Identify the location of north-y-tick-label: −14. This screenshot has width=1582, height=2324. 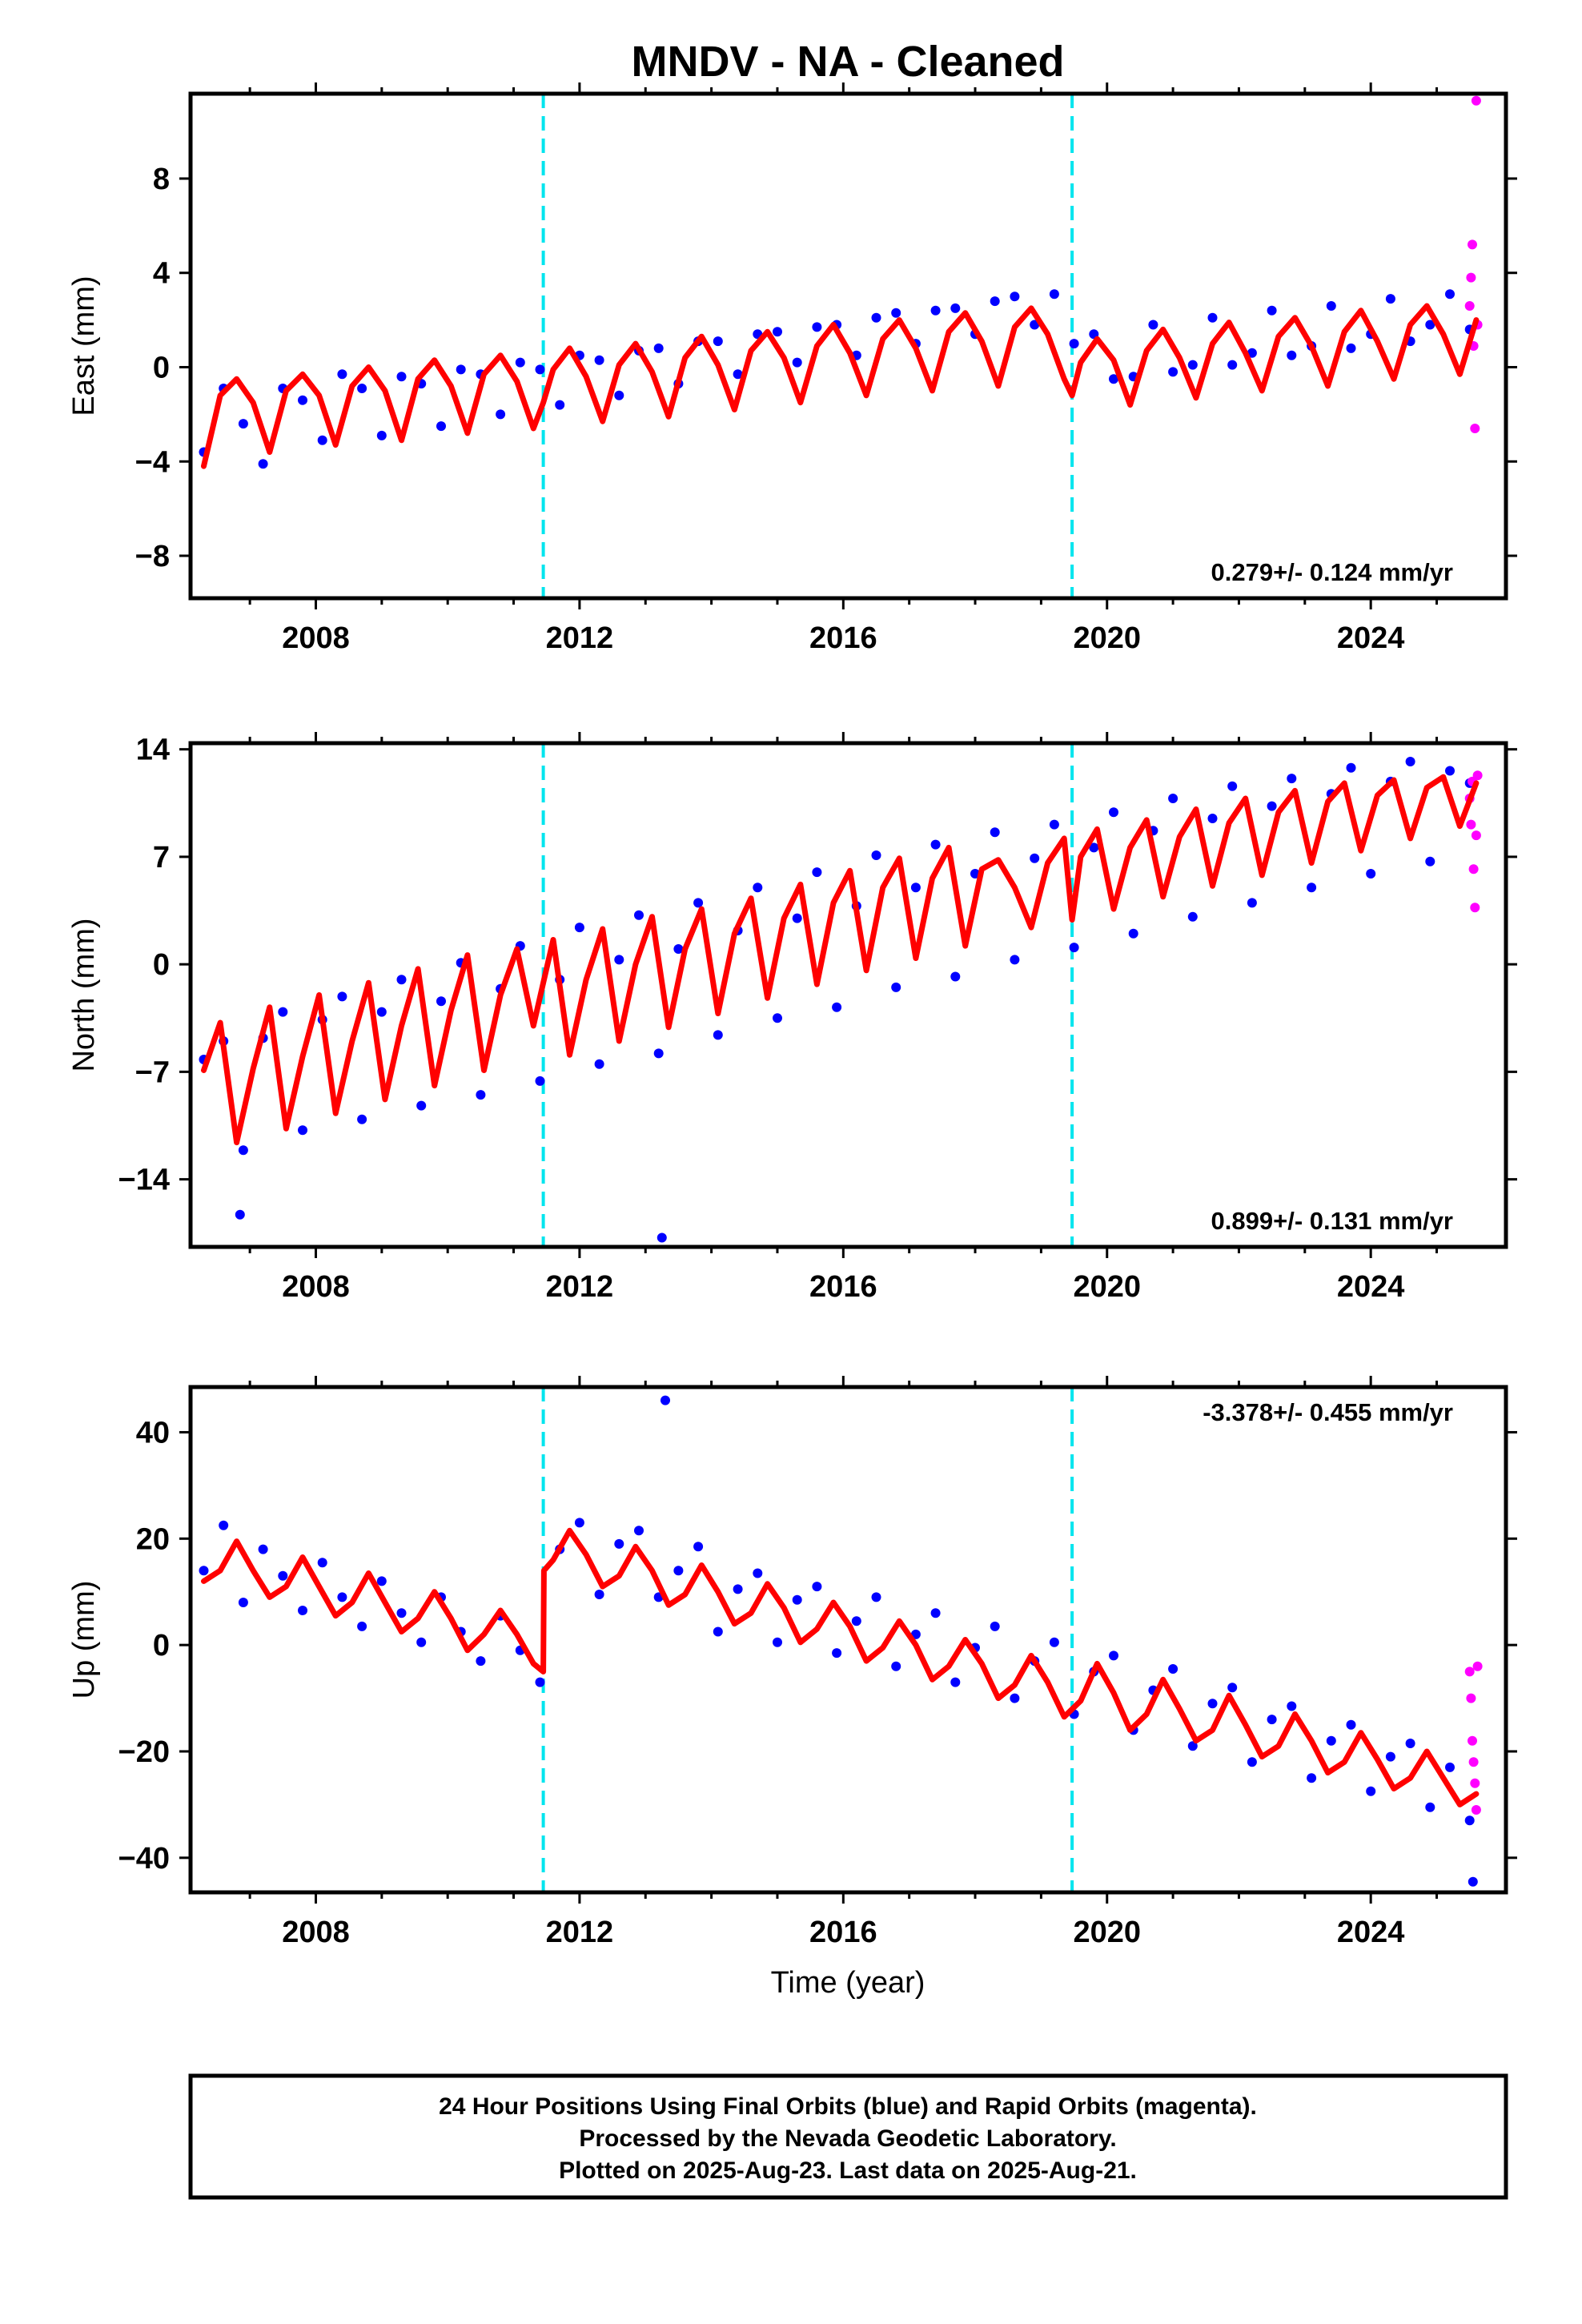
(144, 1180).